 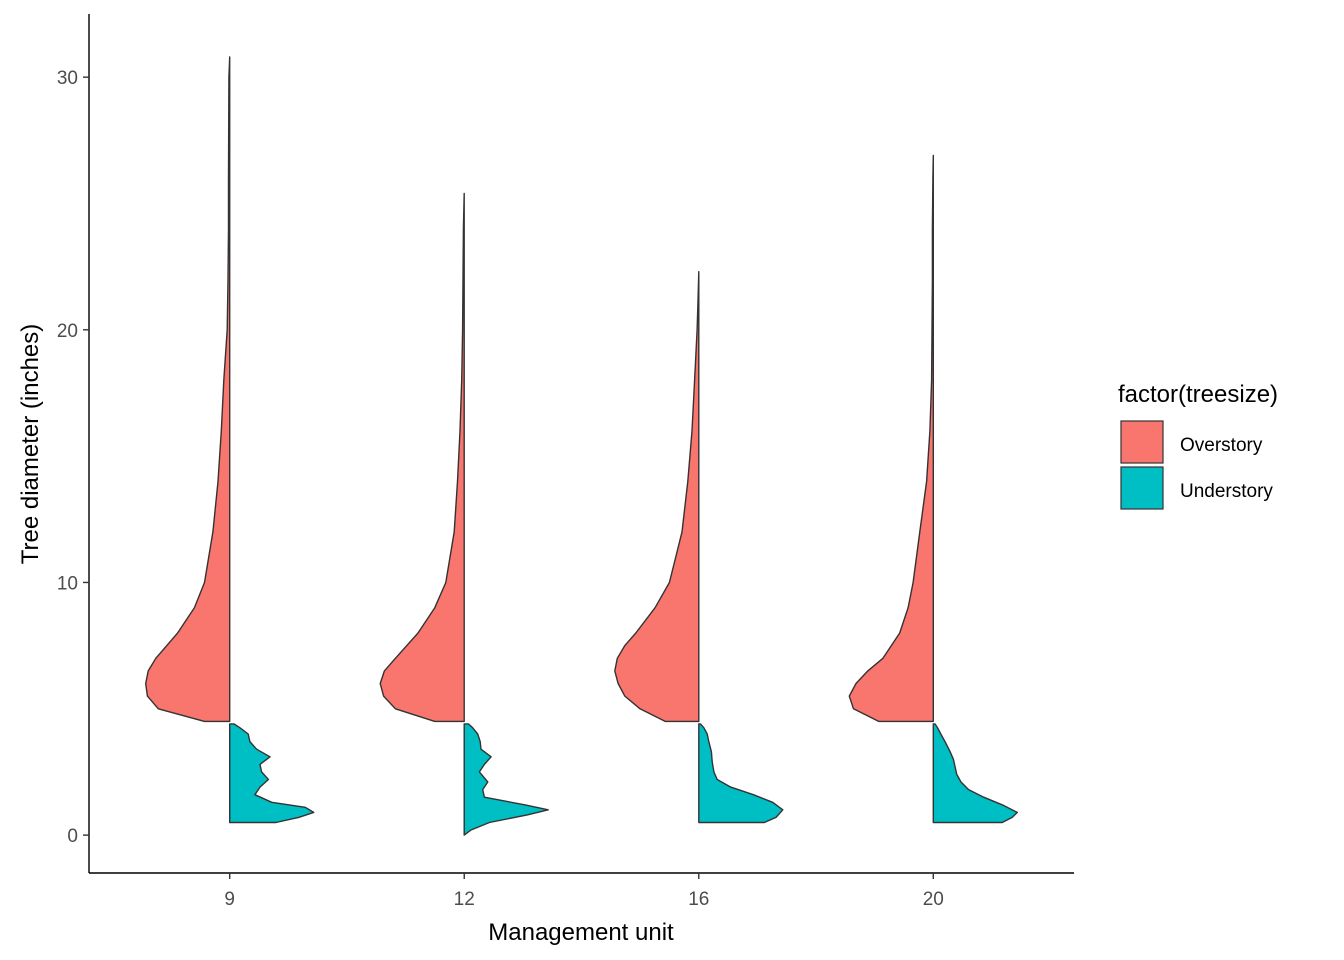 What do you see at coordinates (73, 457) in the screenshot?
I see `y-axis-ticks: 0 10 20 30` at bounding box center [73, 457].